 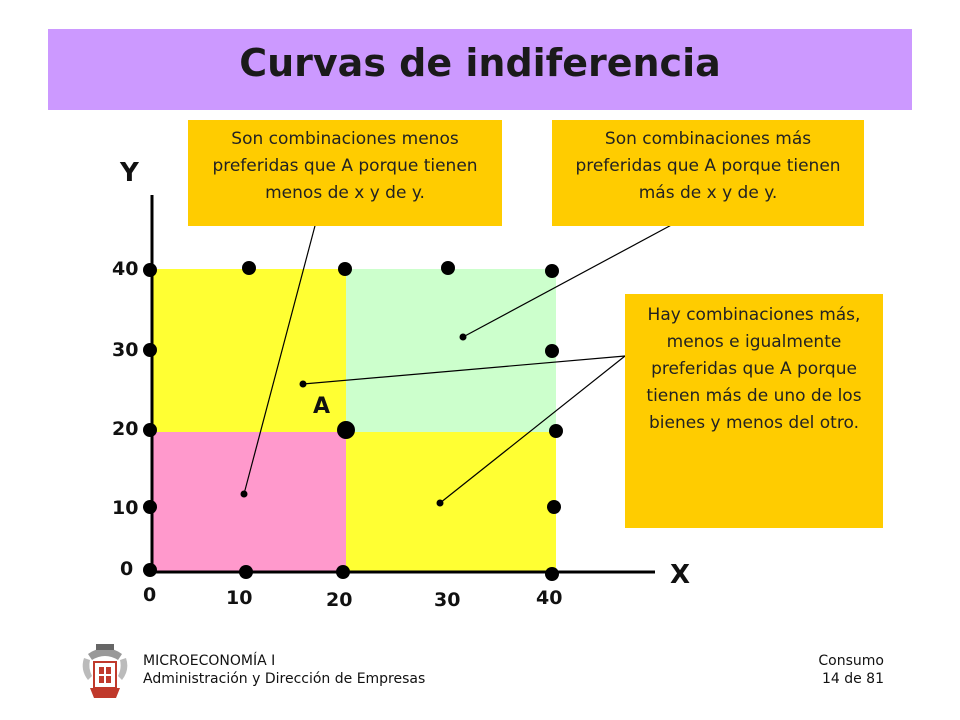 I want to click on y-tick-label: 20, so click(x=125, y=429).